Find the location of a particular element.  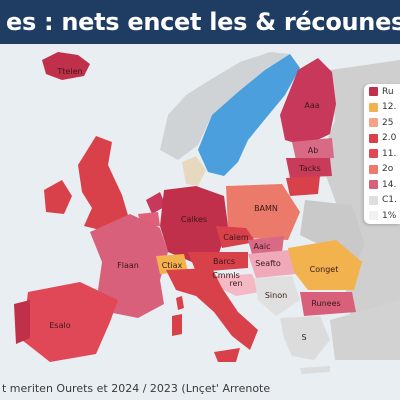

map-legend: Ru 12. 25 2.0 11. 2o 14. C1. 1% is located at coordinates (382, 154).